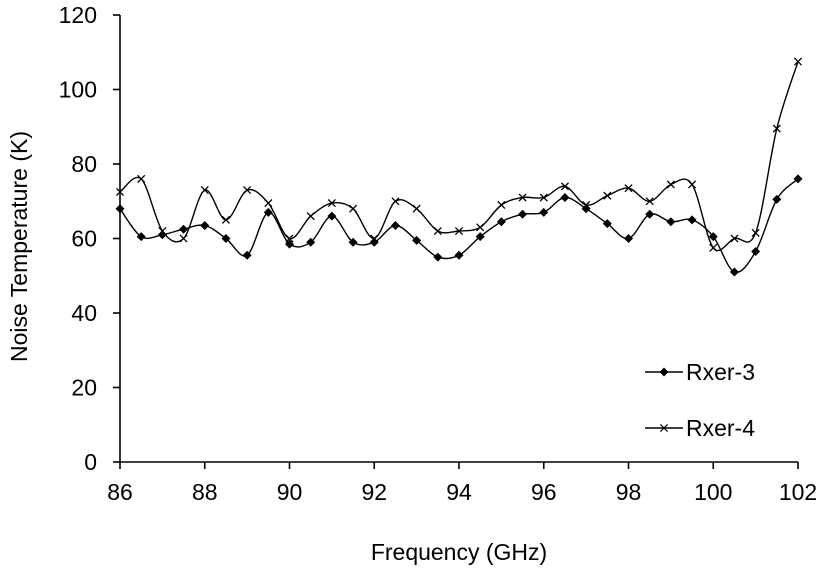 Image resolution: width=830 pixels, height=577 pixels. What do you see at coordinates (374, 492) in the screenshot?
I see `x-tick-label: 92` at bounding box center [374, 492].